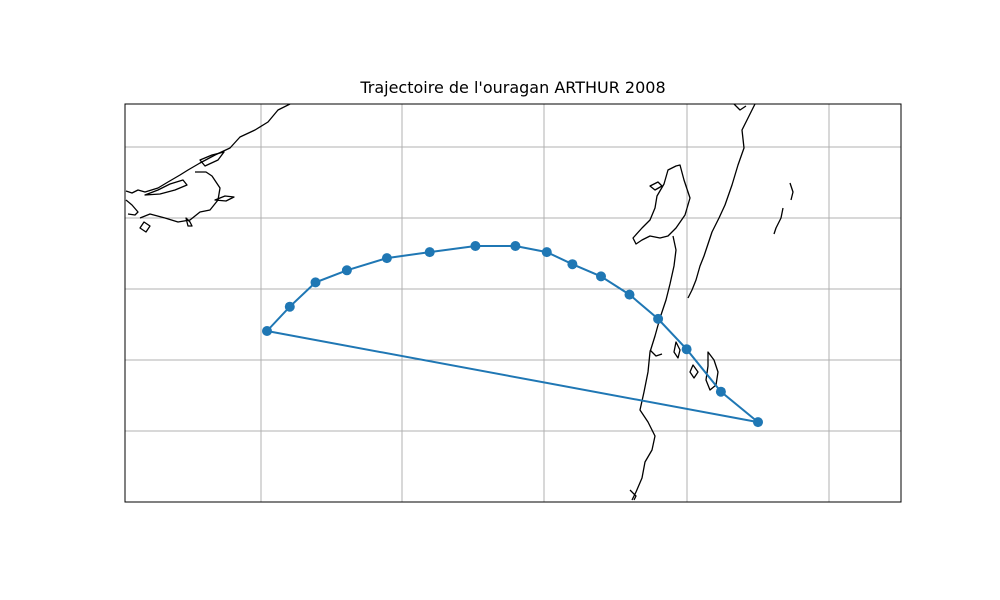 This screenshot has height=600, width=1000. What do you see at coordinates (189, 222) in the screenshot?
I see `coastline-key` at bounding box center [189, 222].